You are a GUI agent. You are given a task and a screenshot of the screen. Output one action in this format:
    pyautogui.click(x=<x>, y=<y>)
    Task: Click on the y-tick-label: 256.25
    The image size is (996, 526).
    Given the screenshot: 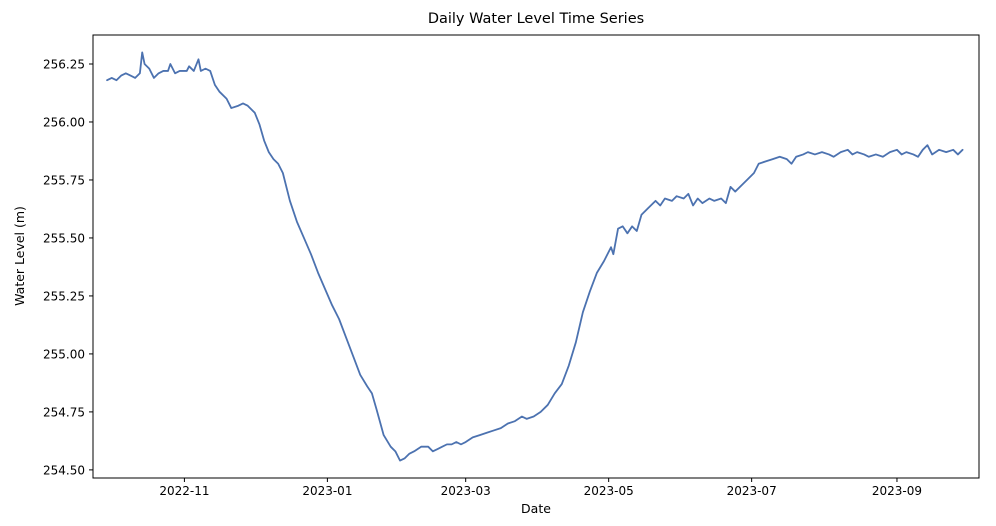 What is the action you would take?
    pyautogui.click(x=64, y=64)
    